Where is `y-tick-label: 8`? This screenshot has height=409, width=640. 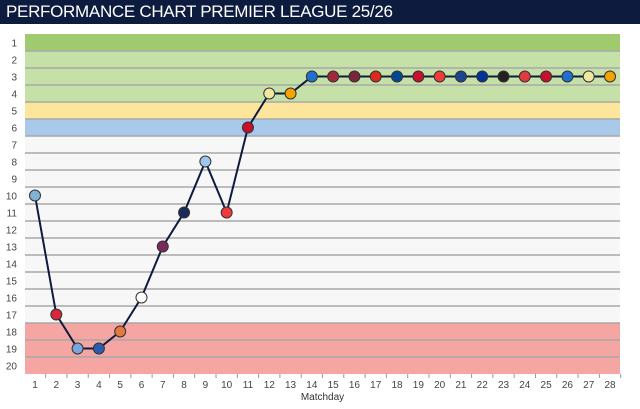 y-tick-label: 8 is located at coordinates (14, 163).